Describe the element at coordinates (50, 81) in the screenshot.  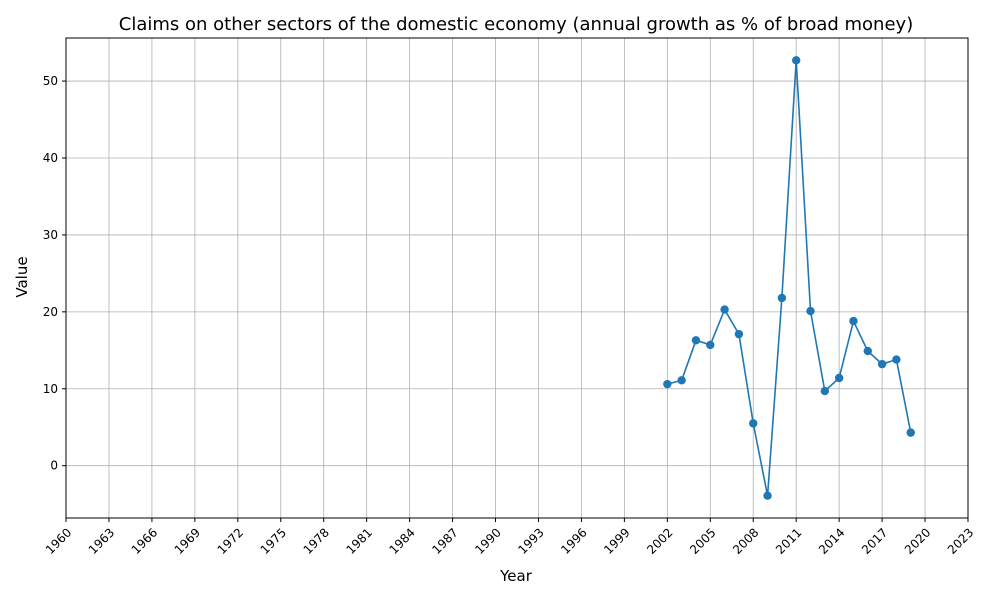
I see `y-tick-label: 50` at that location.